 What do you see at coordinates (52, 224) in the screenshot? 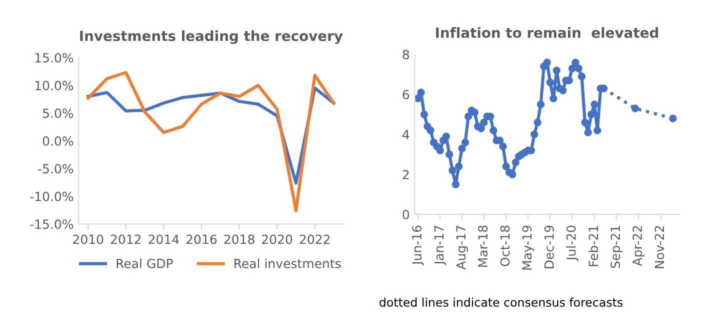
I see `y-tick-label: -15.0%` at bounding box center [52, 224].